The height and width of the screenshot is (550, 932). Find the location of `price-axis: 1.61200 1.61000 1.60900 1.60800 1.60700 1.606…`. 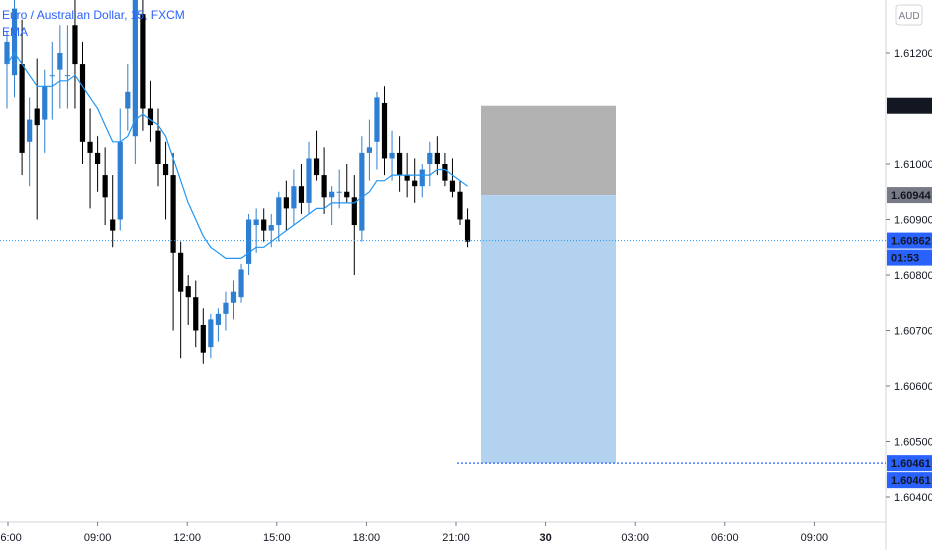

price-axis: 1.61200 1.61000 1.60900 1.60800 1.60700 1.606… is located at coordinates (909, 276).